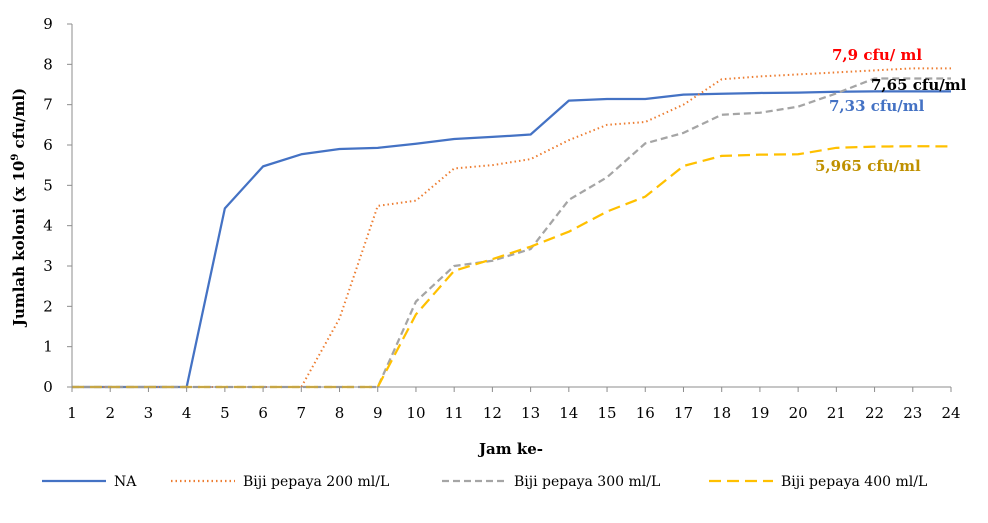 This screenshot has height=523, width=988. Describe the element at coordinates (72, 413) in the screenshot. I see `x-tick-label: 1` at that location.